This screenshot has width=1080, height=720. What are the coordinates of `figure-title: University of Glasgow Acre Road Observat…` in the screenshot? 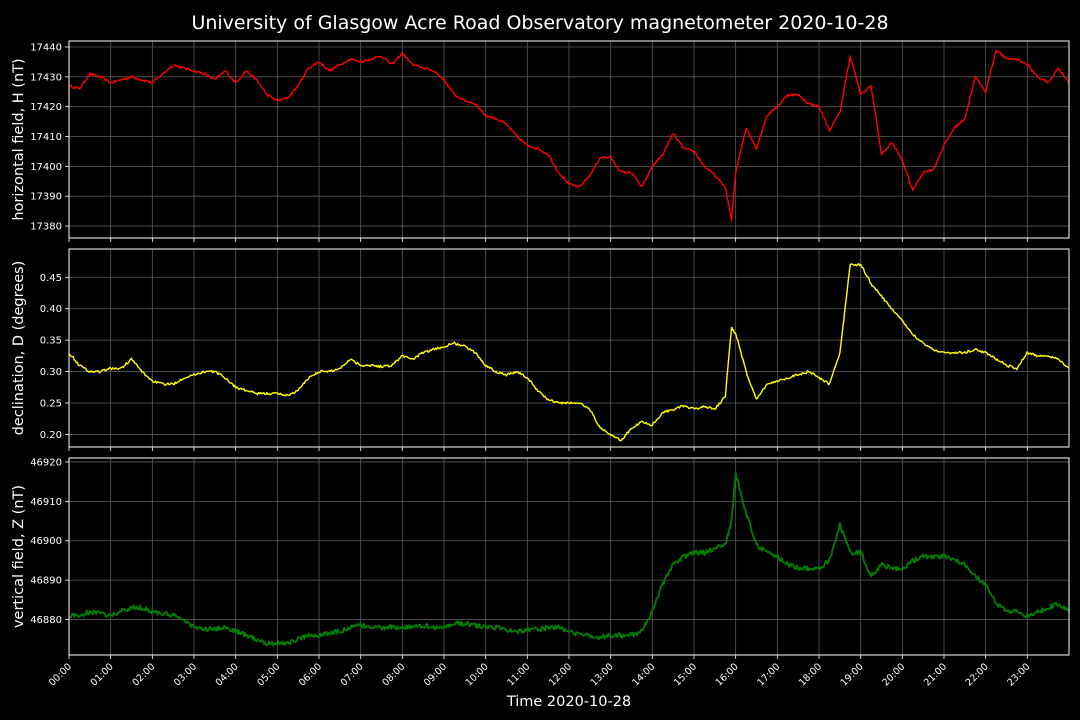 It's located at (539, 23).